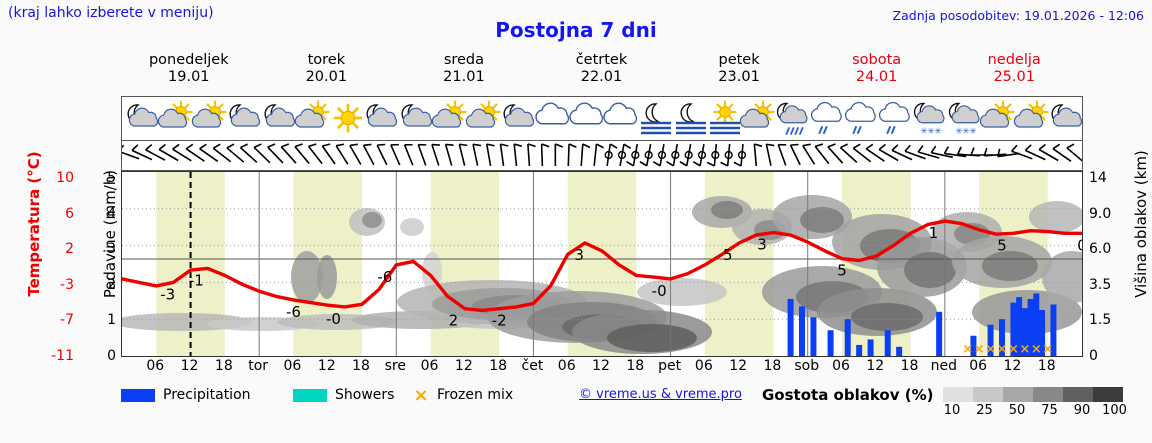 The height and width of the screenshot is (443, 1152). I want to click on svg-text: 1, so click(934, 233).